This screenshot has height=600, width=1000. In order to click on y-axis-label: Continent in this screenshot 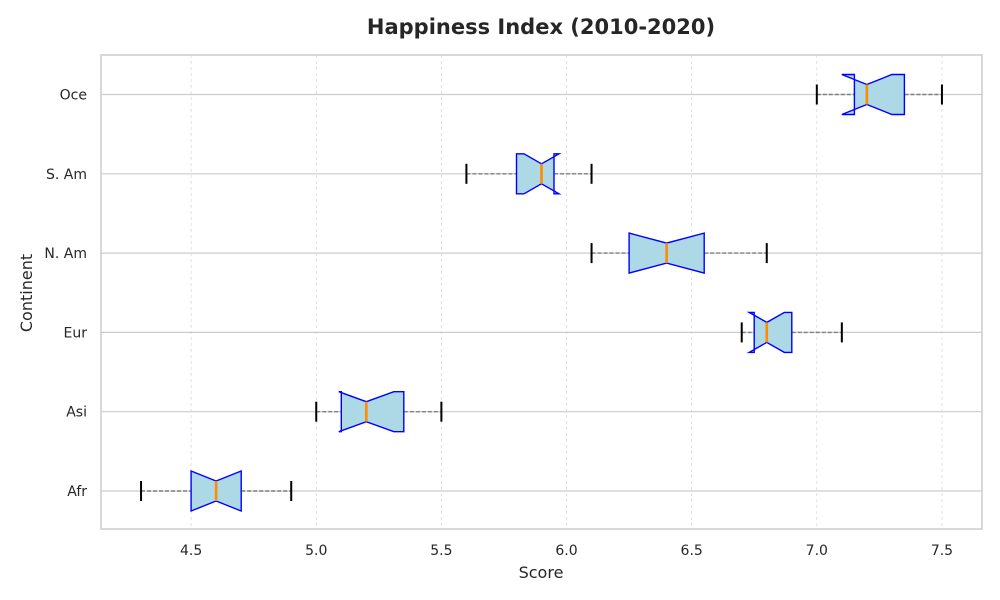, I will do `click(26, 293)`.